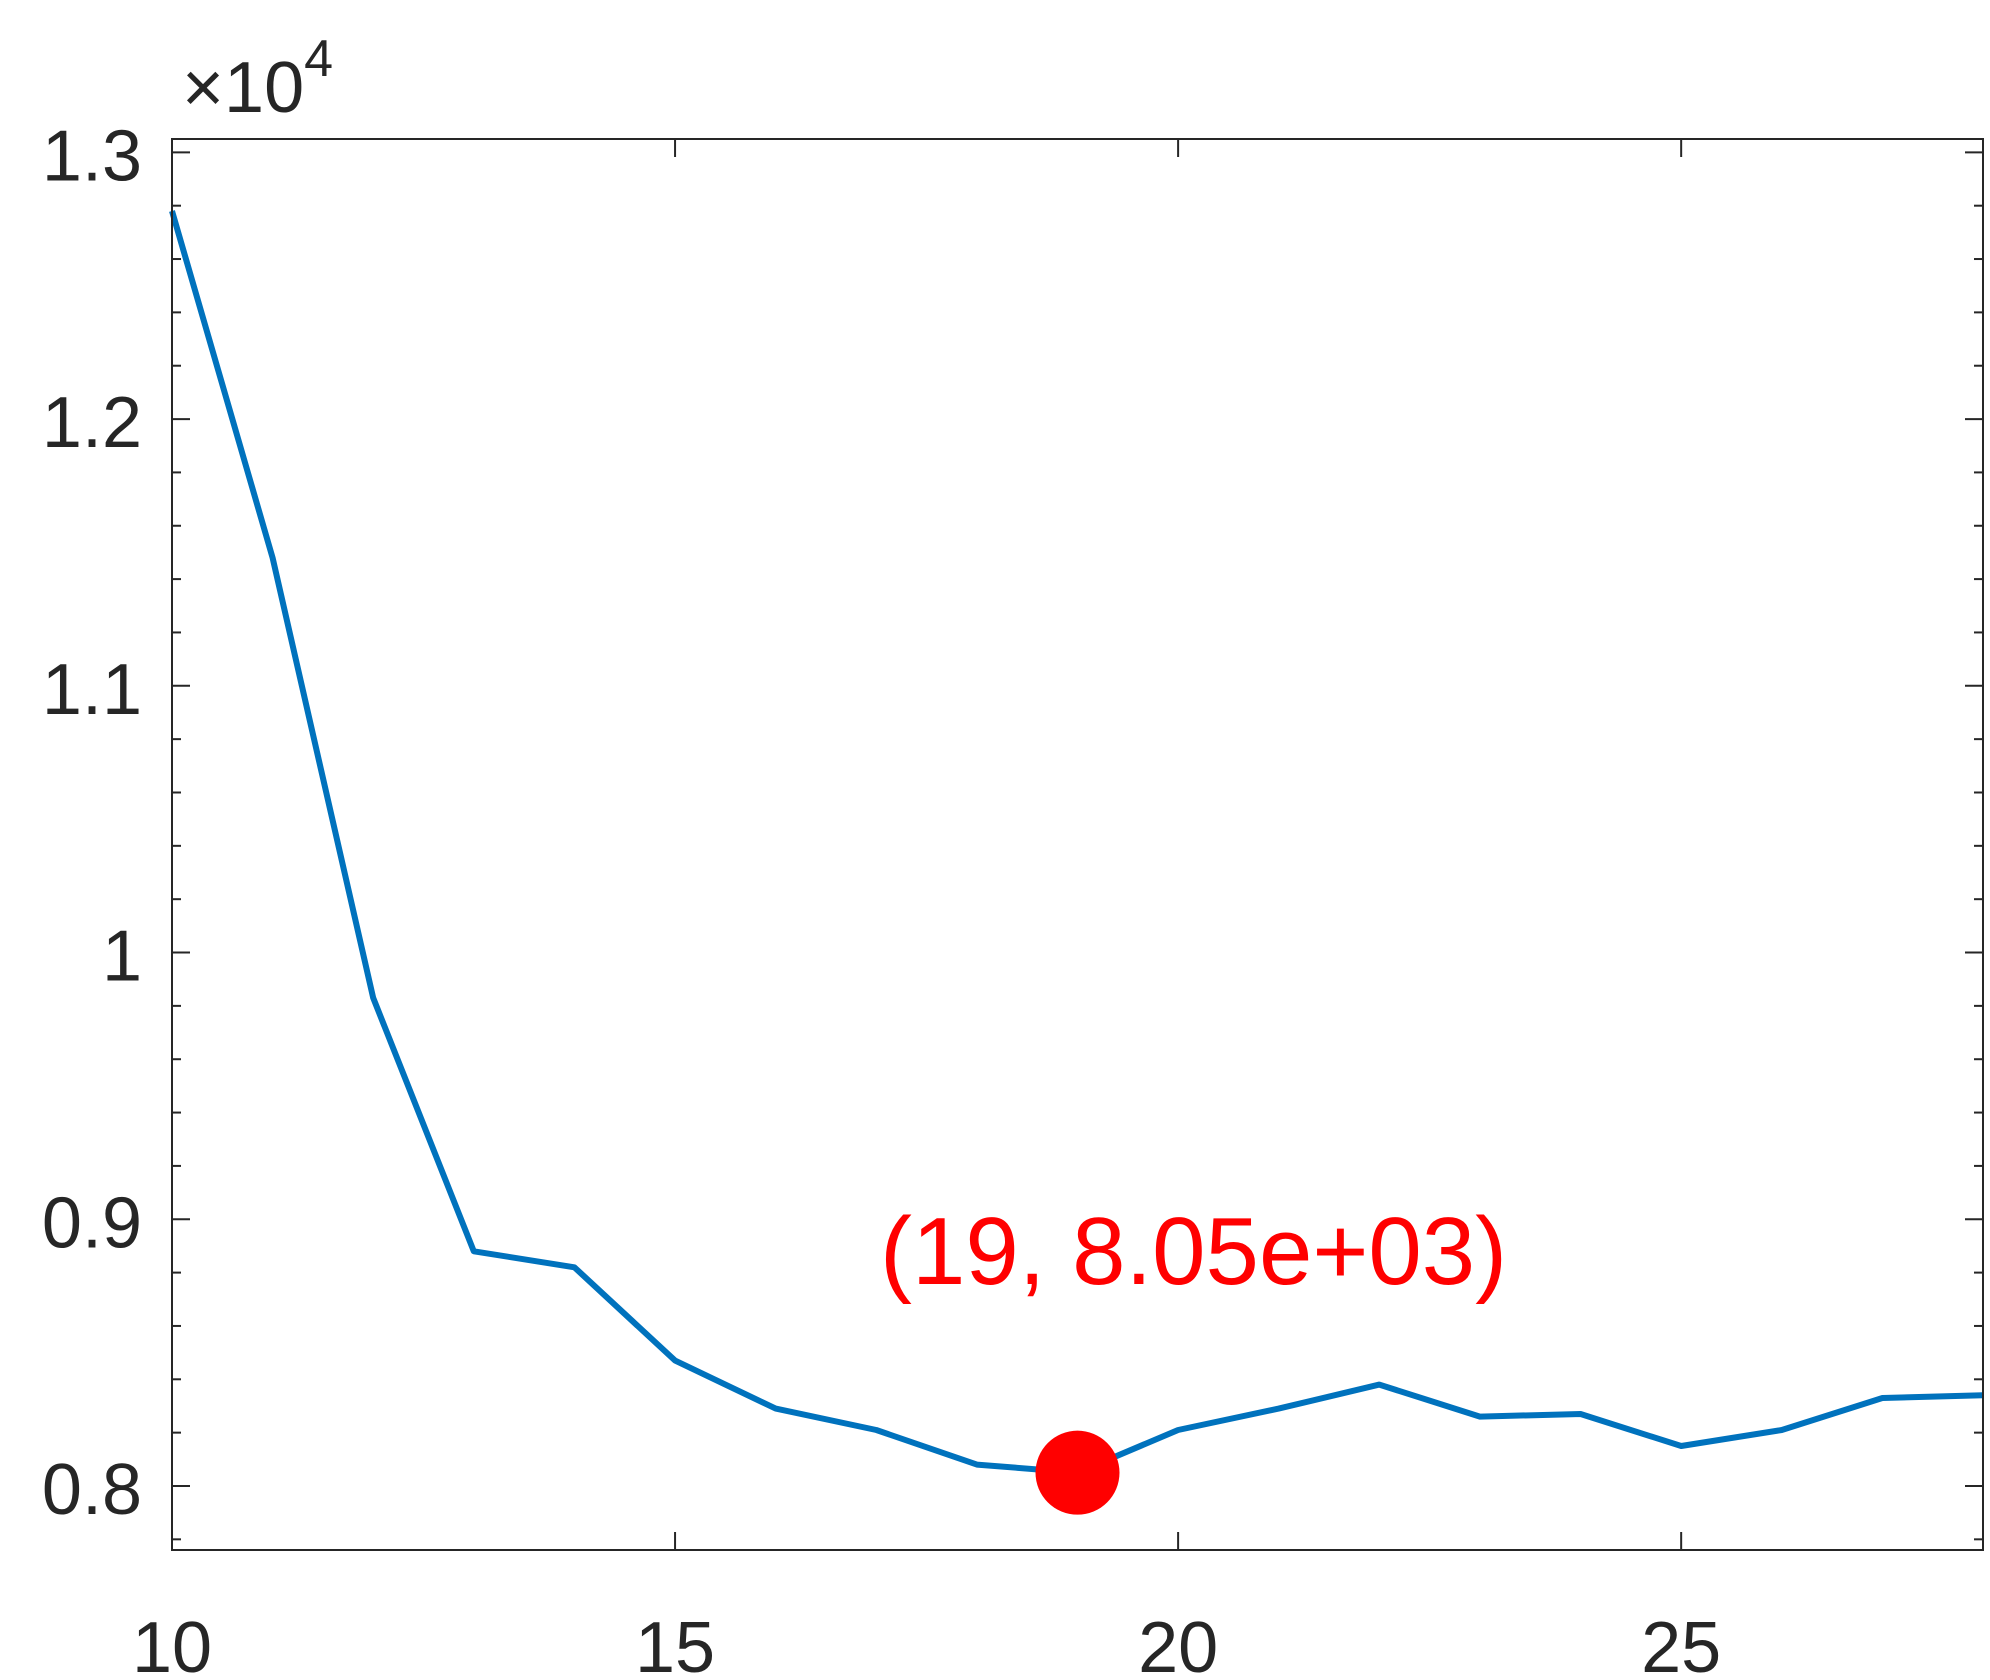  What do you see at coordinates (92, 1223) in the screenshot?
I see `y-tick-label: 0.9` at bounding box center [92, 1223].